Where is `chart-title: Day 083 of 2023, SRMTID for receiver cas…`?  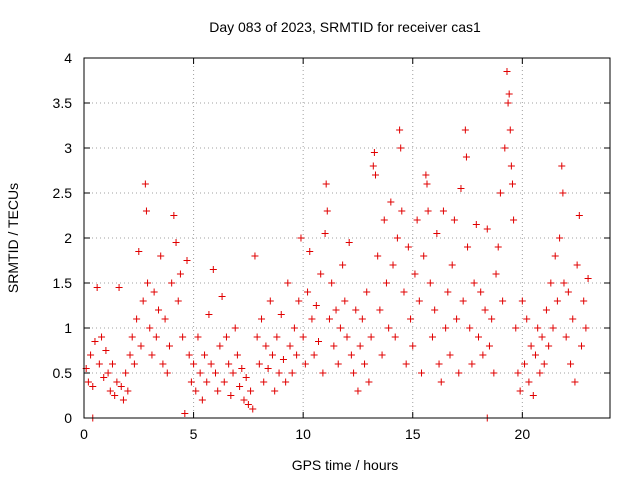
chart-title: Day 083 of 2023, SRMTID for receiver cas… is located at coordinates (345, 27).